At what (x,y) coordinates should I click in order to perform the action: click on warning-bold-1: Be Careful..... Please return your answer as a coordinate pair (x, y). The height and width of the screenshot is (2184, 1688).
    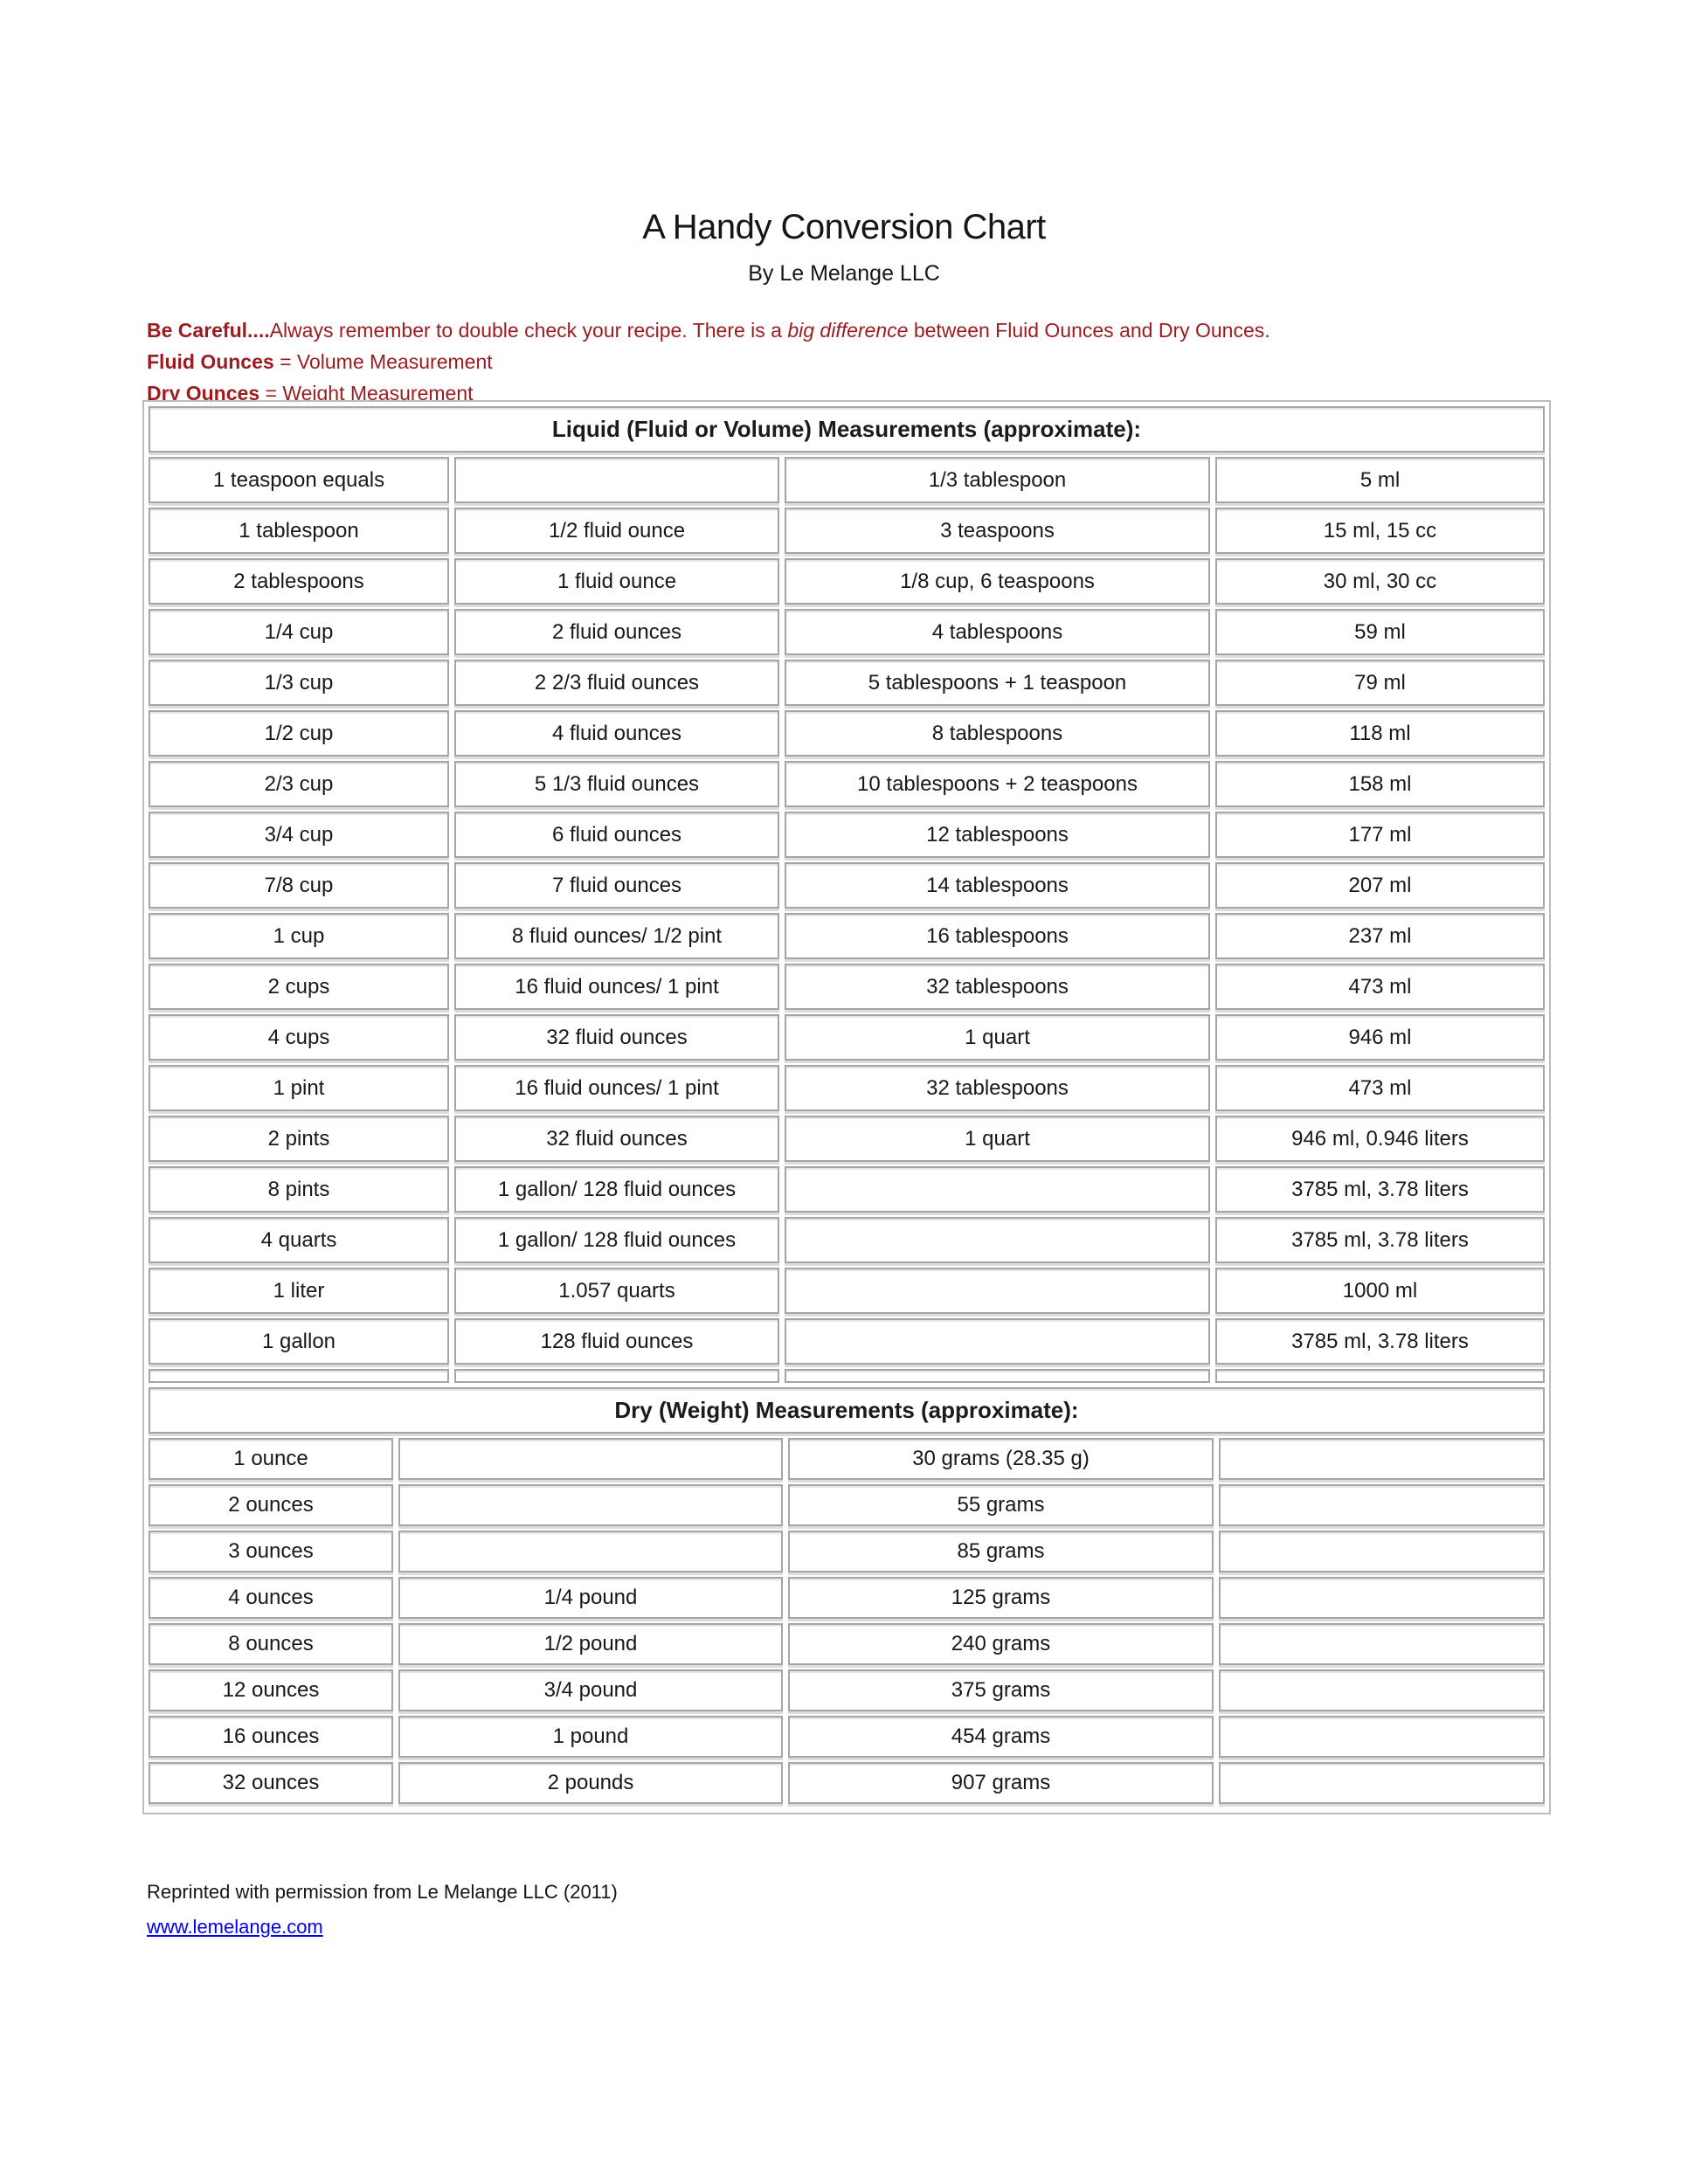
    Looking at the image, I should click on (208, 330).